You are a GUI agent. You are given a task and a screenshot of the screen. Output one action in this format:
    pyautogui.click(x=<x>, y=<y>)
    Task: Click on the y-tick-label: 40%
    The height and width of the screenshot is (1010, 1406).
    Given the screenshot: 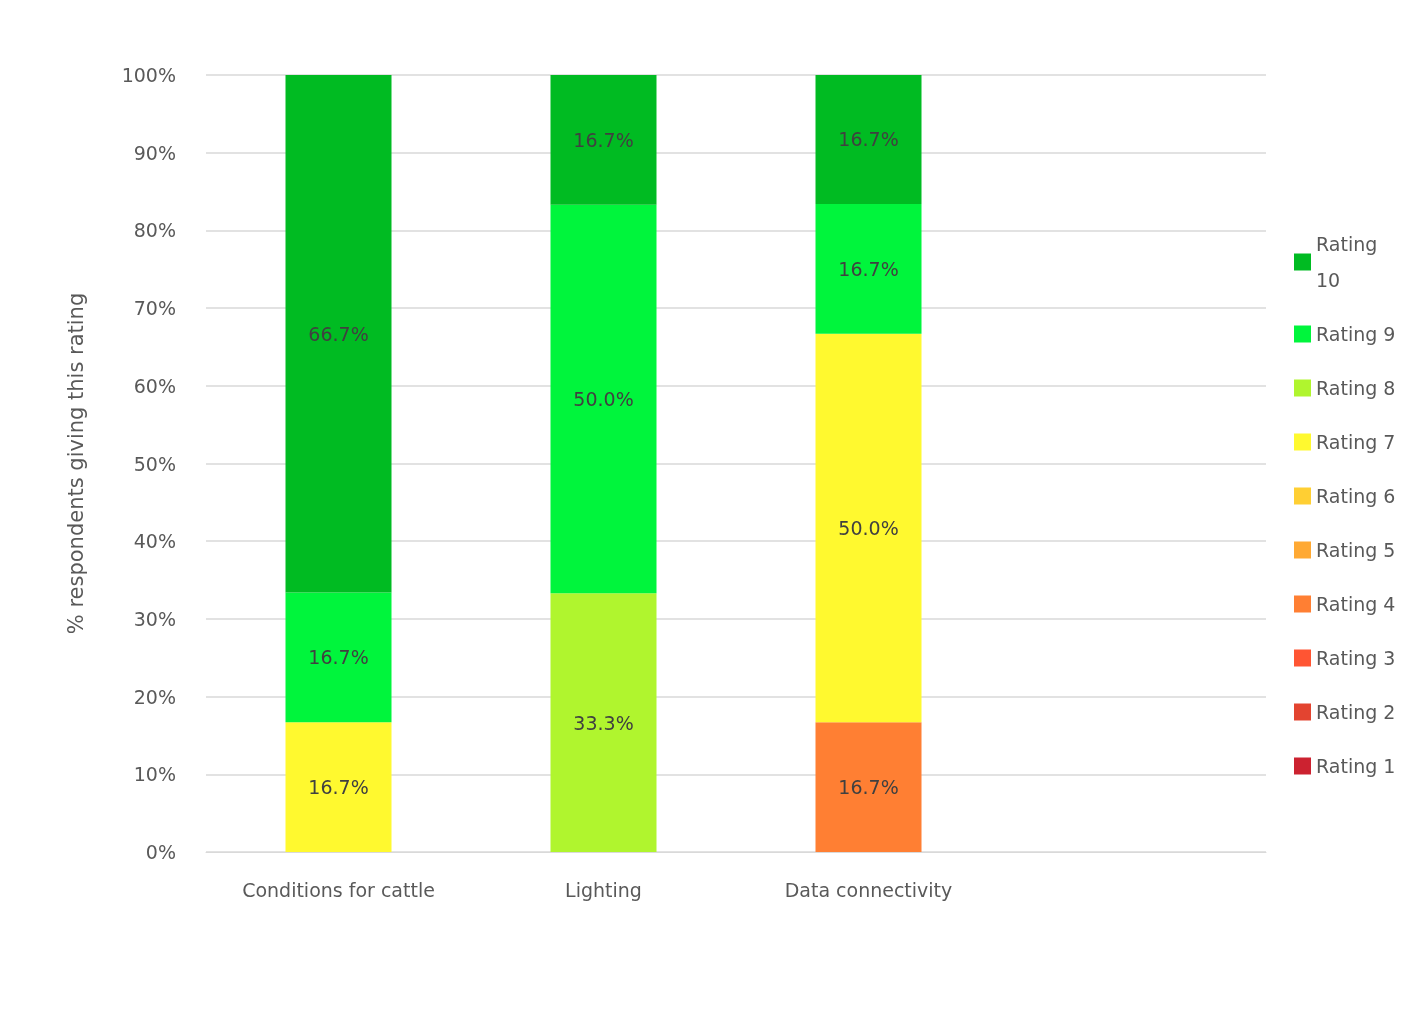 What is the action you would take?
    pyautogui.click(x=154, y=541)
    